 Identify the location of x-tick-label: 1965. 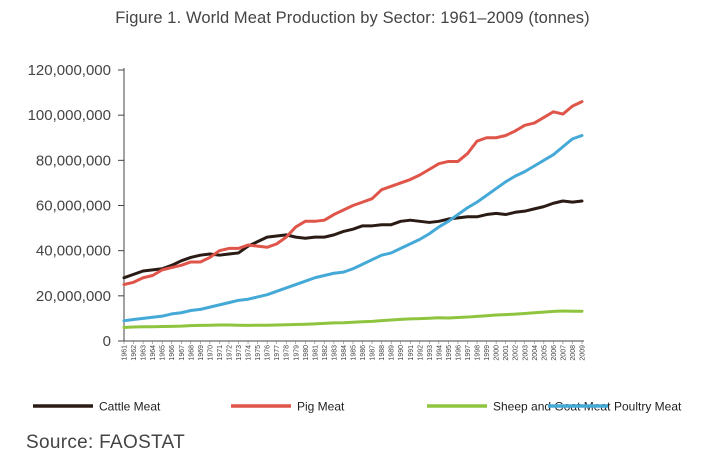
(163, 353).